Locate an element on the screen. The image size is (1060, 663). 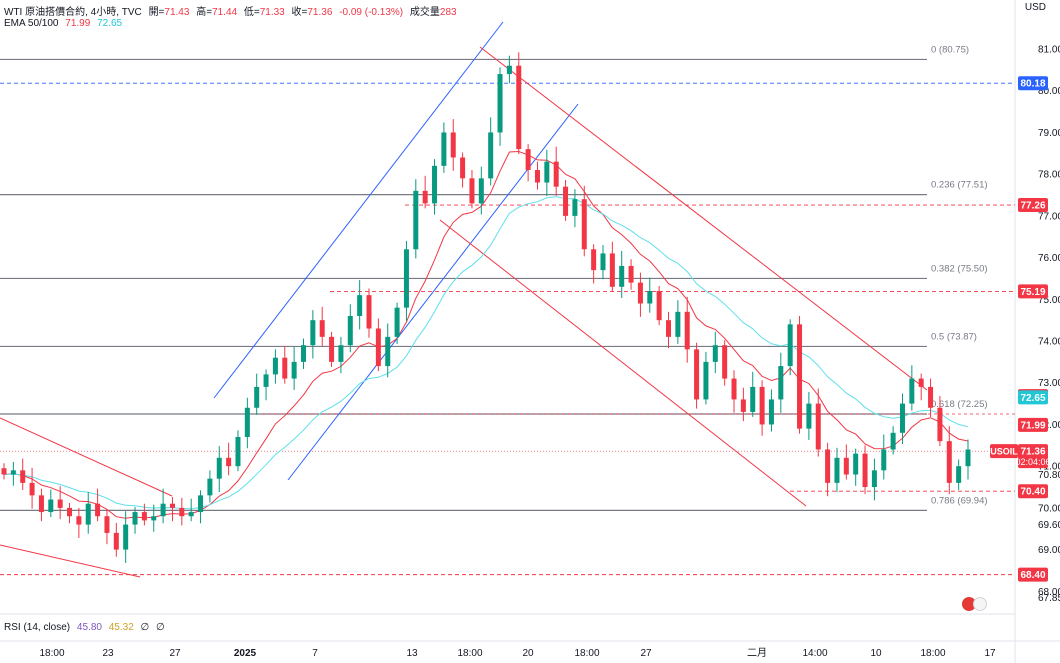
price-tag: 77.26 is located at coordinates (1032, 206).